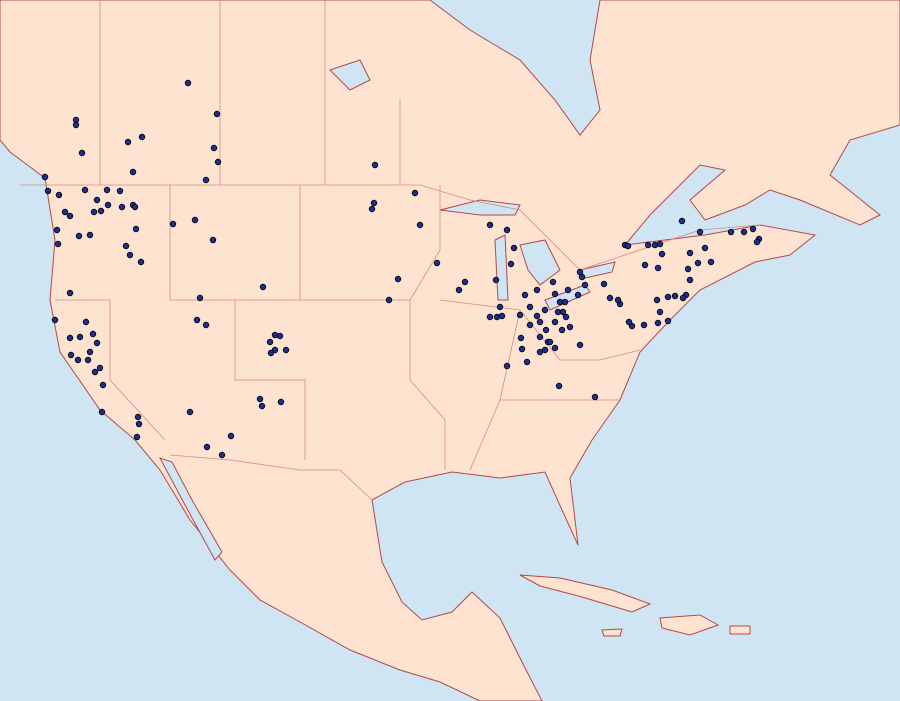 This screenshot has height=701, width=900. I want to click on cuba, so click(585, 593).